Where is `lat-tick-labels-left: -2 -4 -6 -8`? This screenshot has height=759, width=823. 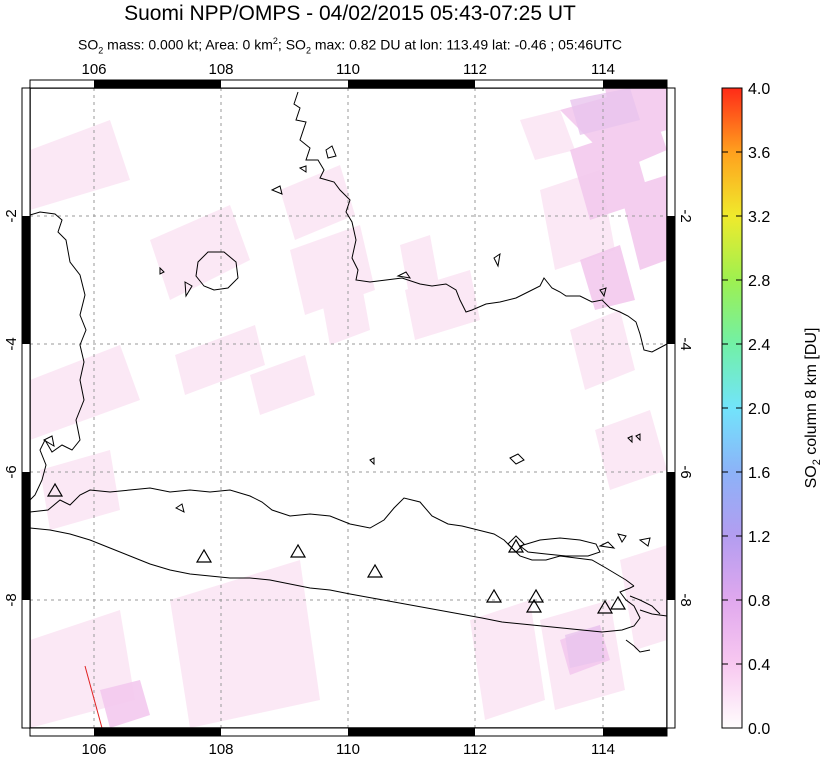
lat-tick-labels-left: -2 -4 -6 -8 is located at coordinates (11, 407).